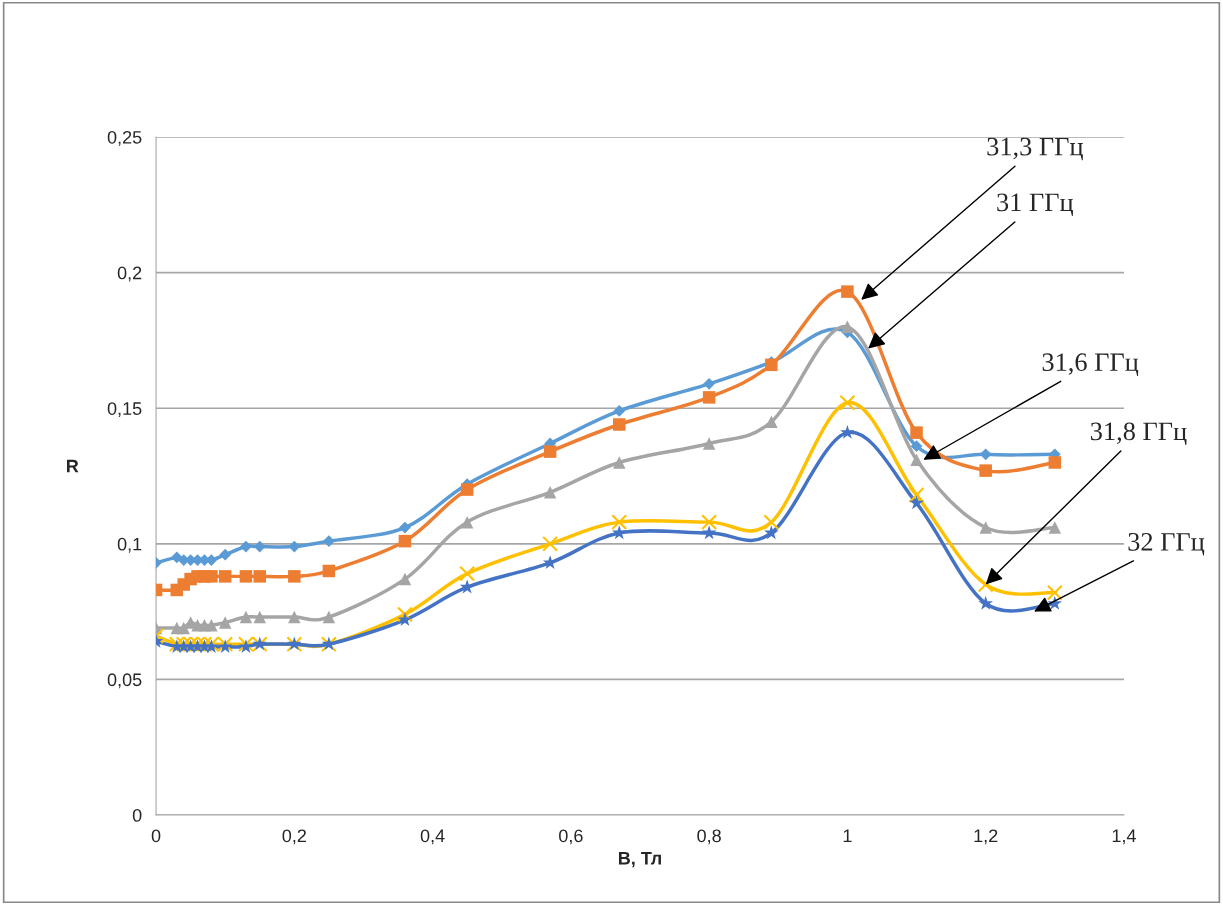  I want to click on x-tick-label: 1, so click(847, 836).